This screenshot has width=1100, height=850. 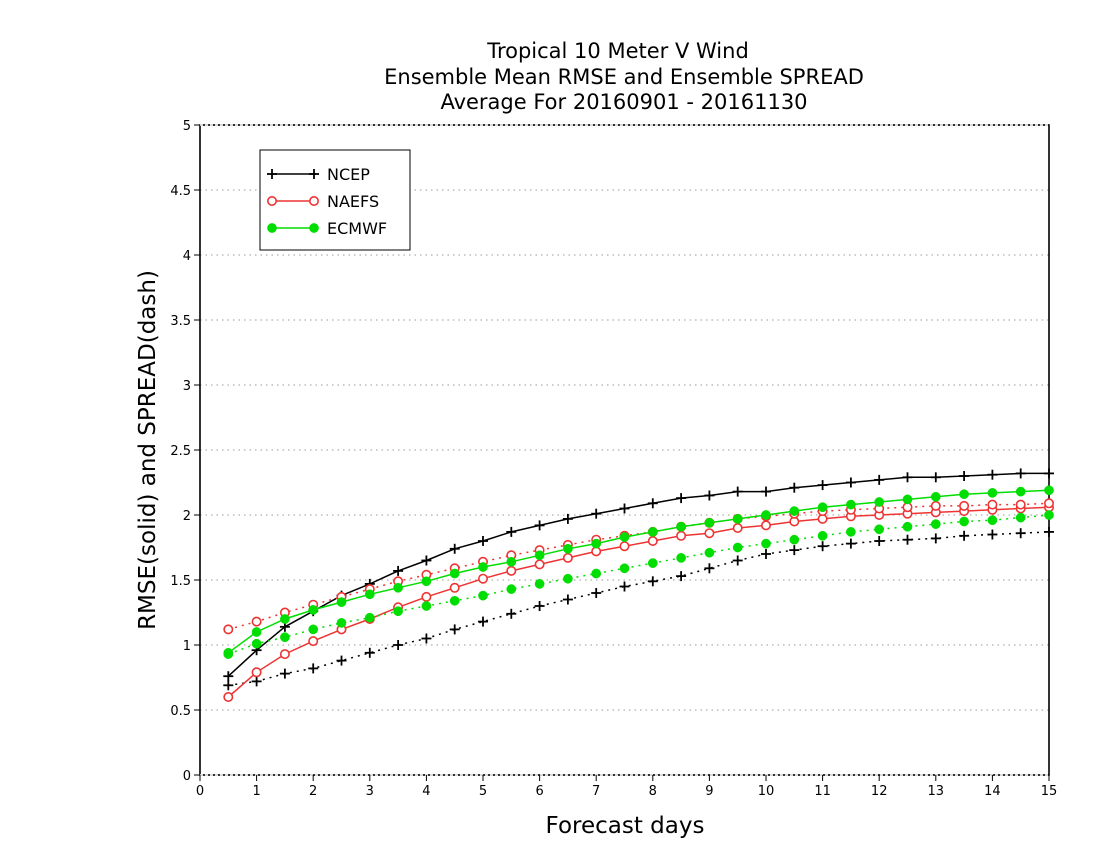 I want to click on legend-marker-right-naefs, so click(x=313, y=201).